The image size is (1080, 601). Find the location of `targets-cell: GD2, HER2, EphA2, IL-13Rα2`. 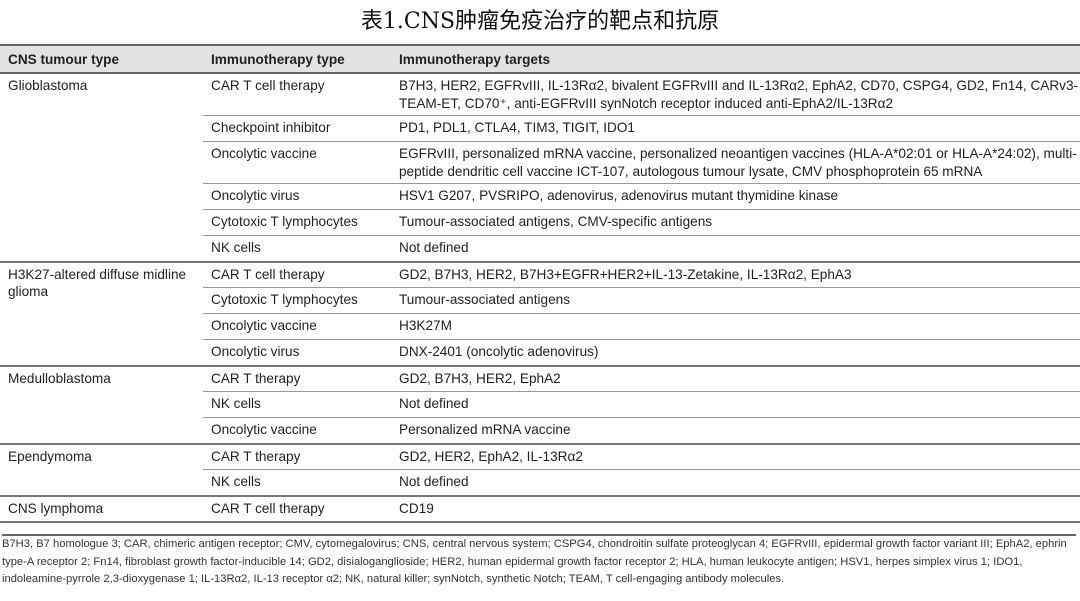

targets-cell: GD2, HER2, EphA2, IL-13Rα2 is located at coordinates (735, 456).